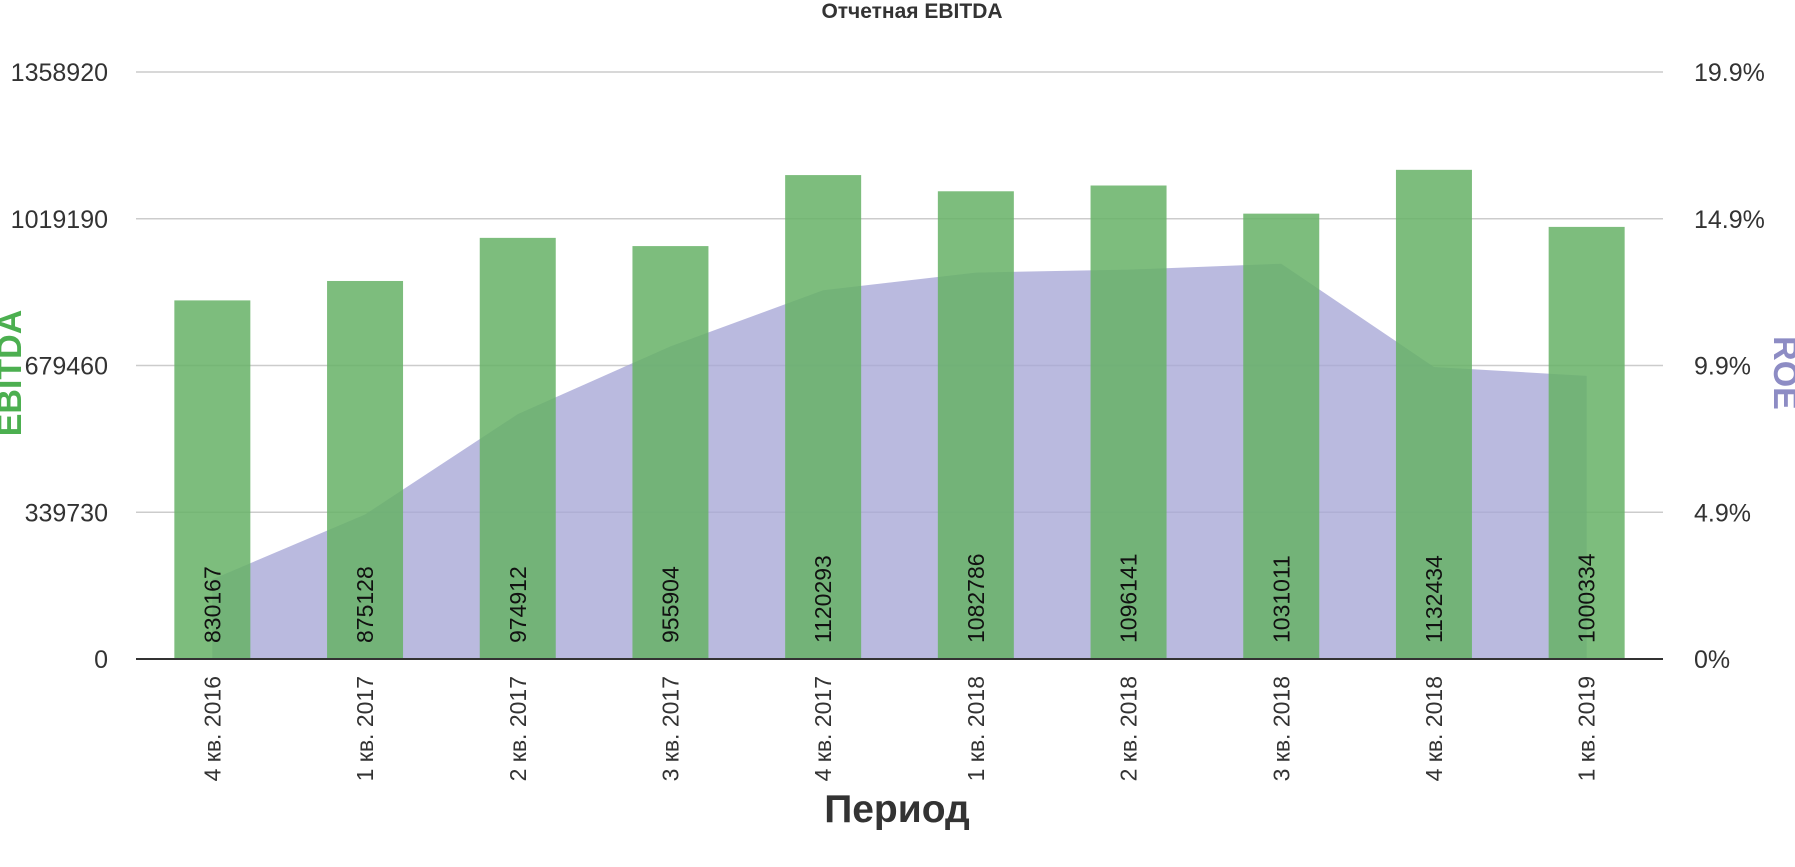  I want to click on data-label: 955904, so click(670, 604).